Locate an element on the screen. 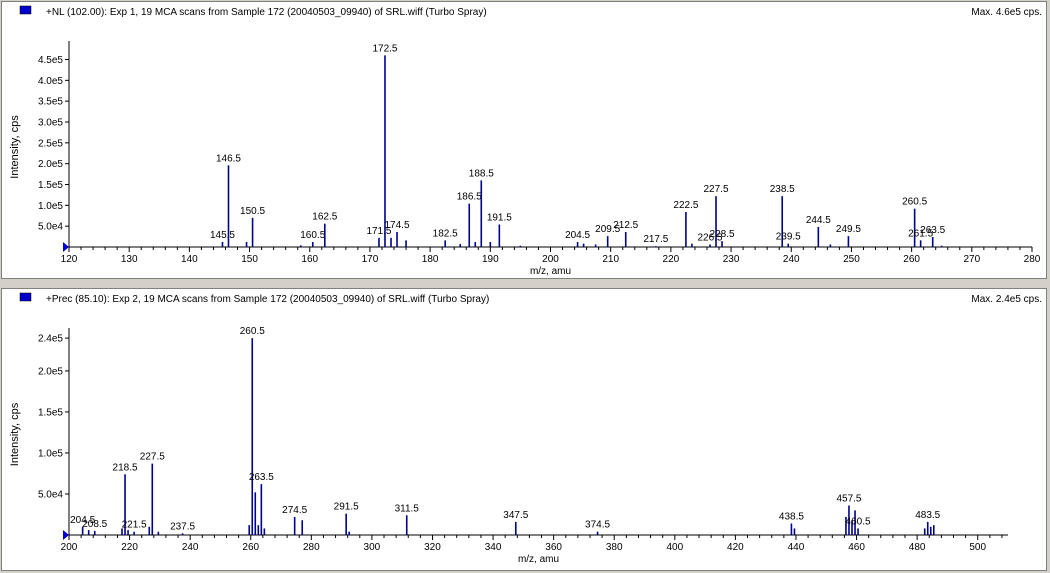 The height and width of the screenshot is (573, 1050). y-tick-label: 2.5e5 is located at coordinates (50, 143).